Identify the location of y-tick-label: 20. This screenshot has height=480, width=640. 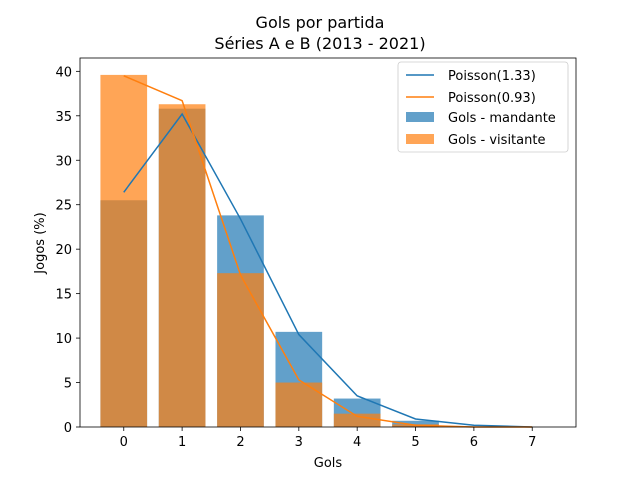
(63, 250).